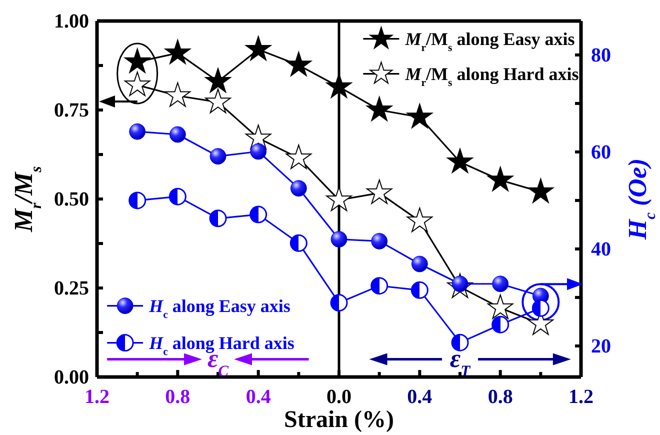  Describe the element at coordinates (71, 377) in the screenshot. I see `y-tick-label: 0.00` at that location.